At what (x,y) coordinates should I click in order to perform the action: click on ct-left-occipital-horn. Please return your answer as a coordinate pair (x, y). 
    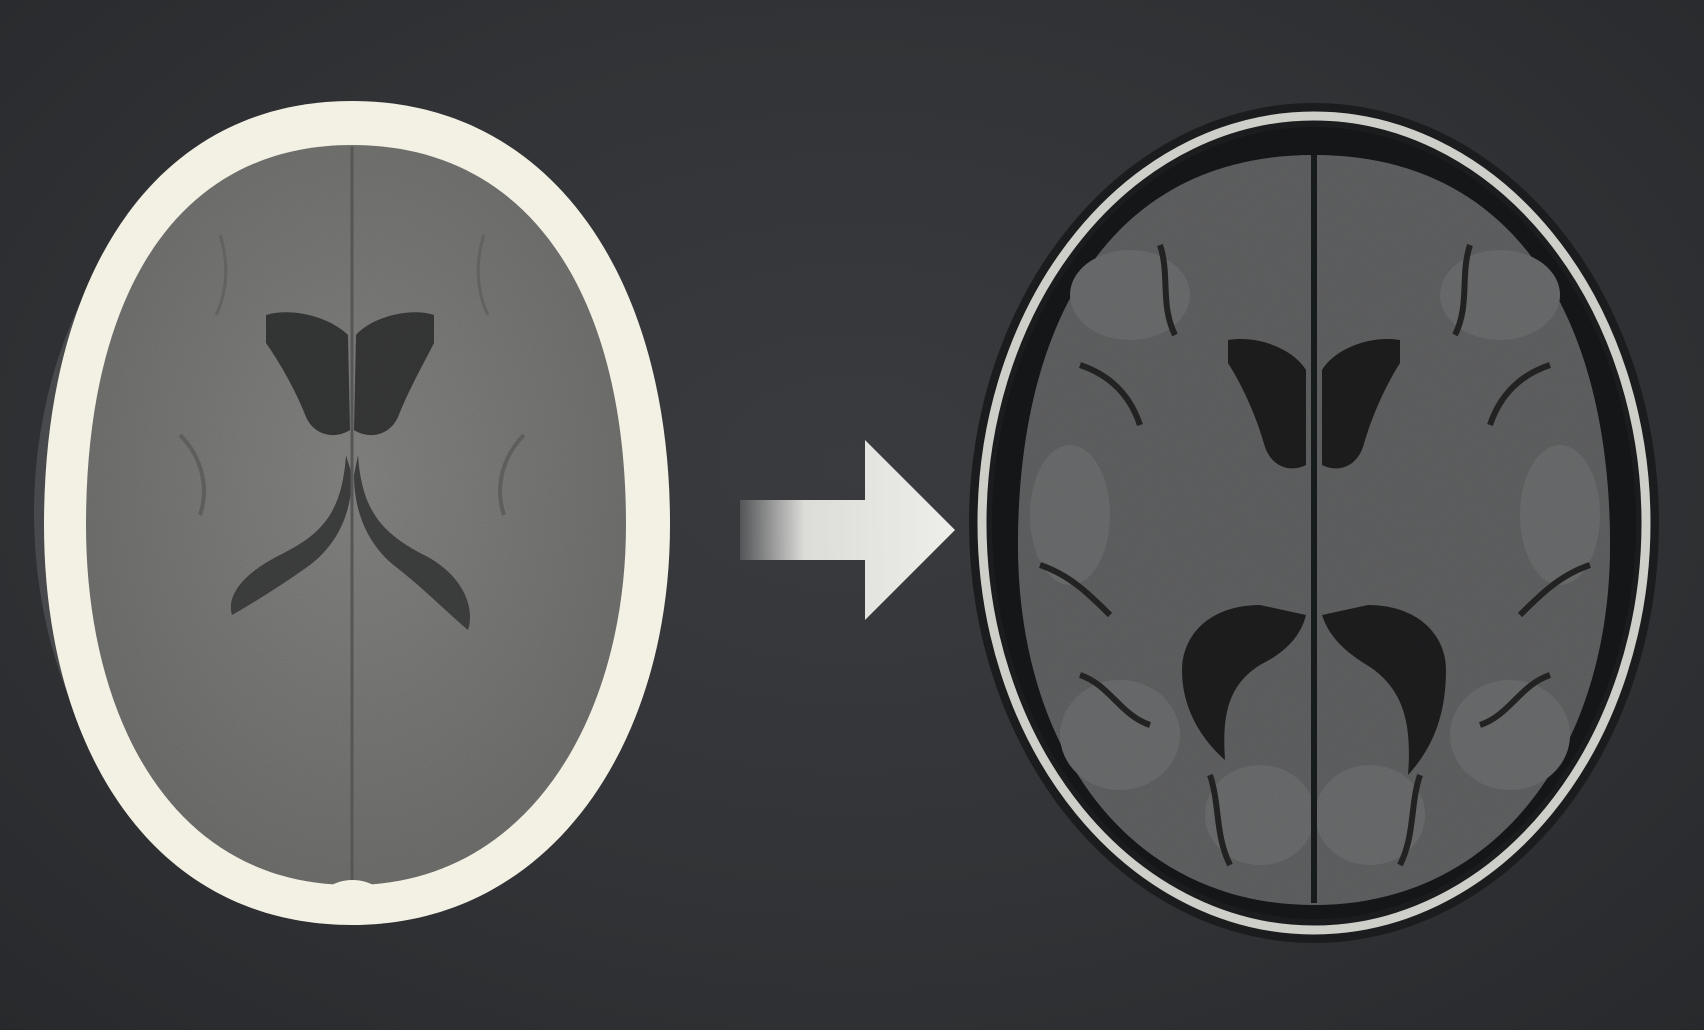
    Looking at the image, I should click on (291, 535).